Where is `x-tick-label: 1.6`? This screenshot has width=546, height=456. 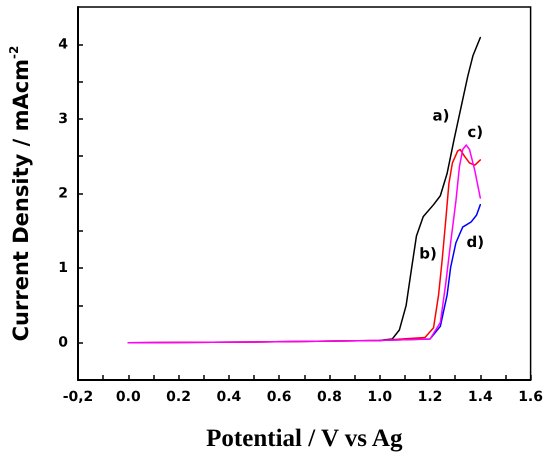
x-tick-label: 1.6 is located at coordinates (531, 397).